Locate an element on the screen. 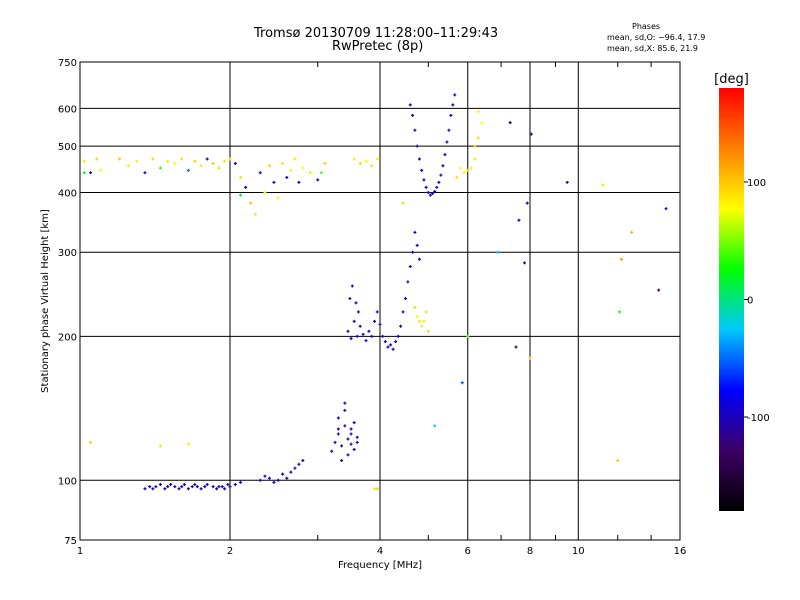 Image resolution: width=800 pixels, height=600 pixels. y-tick-label-6: 600 is located at coordinates (67, 109).